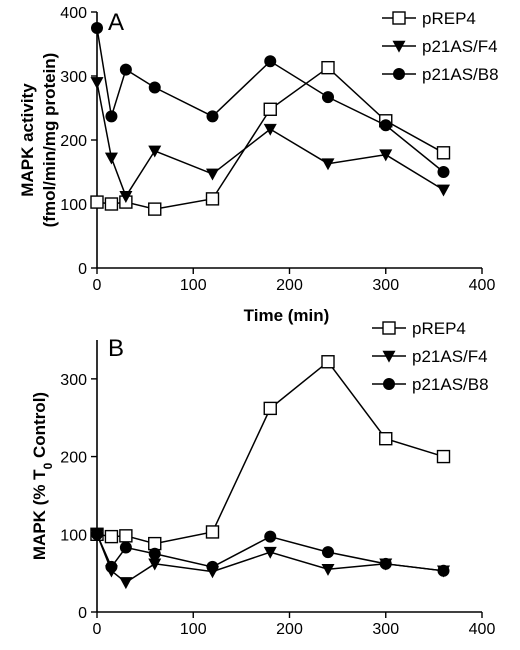 The height and width of the screenshot is (650, 520). What do you see at coordinates (73, 13) in the screenshot?
I see `panel-a-y-tick-label: 400` at bounding box center [73, 13].